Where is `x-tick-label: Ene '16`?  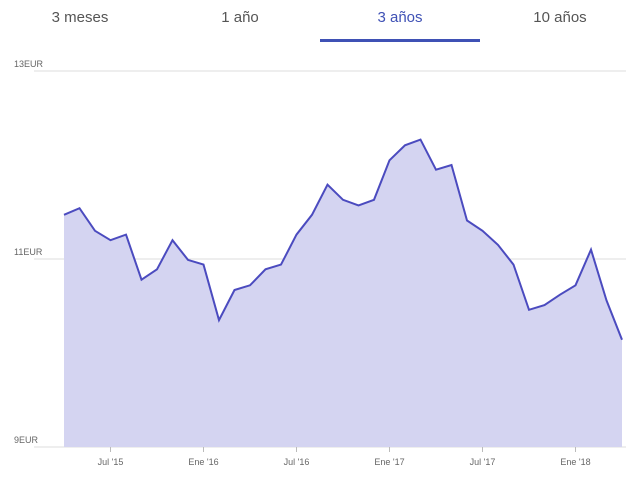
x-tick-label: Ene '16 is located at coordinates (203, 462).